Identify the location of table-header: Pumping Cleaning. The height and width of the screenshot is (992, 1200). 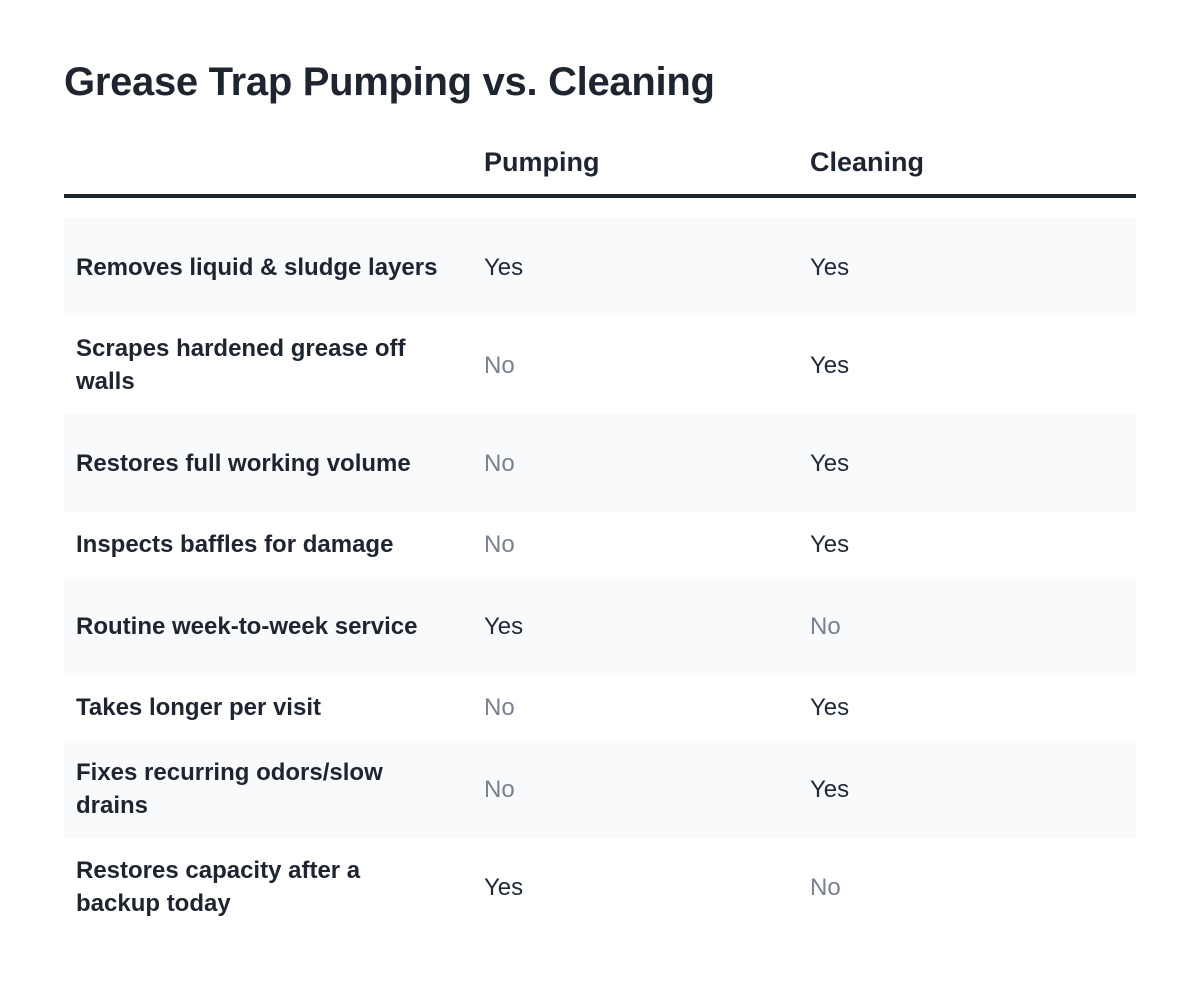
(600, 167).